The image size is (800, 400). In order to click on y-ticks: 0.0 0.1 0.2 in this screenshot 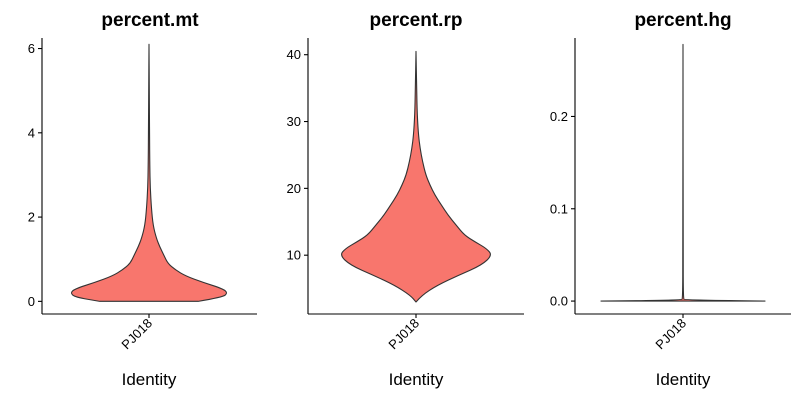, I will do `click(562, 209)`.